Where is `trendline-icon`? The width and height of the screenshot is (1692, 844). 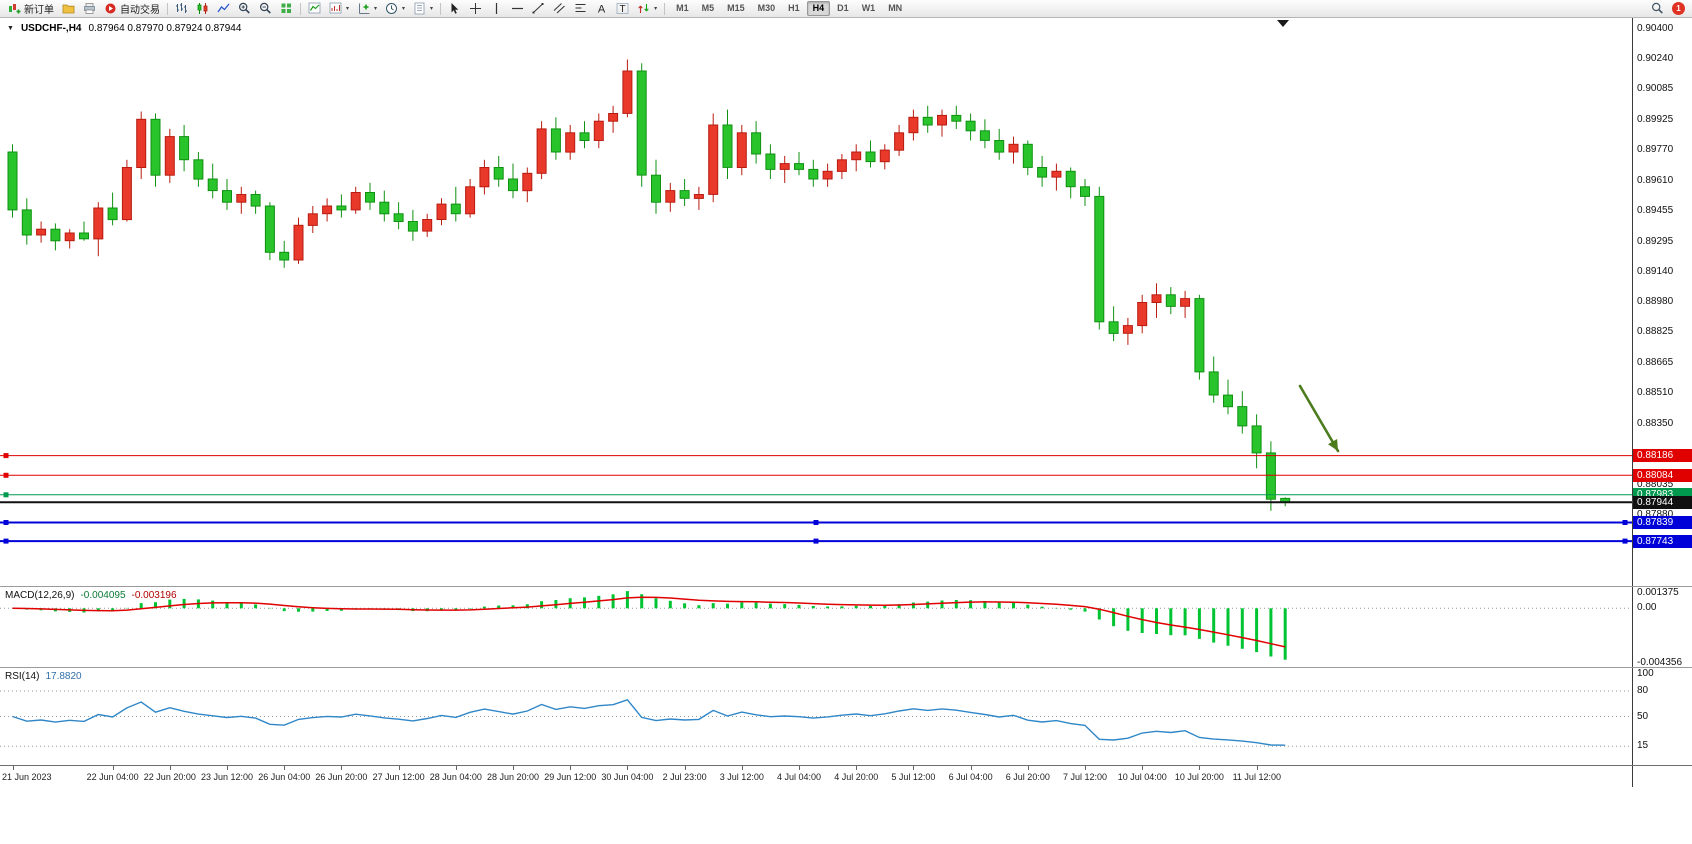
trendline-icon is located at coordinates (538, 8).